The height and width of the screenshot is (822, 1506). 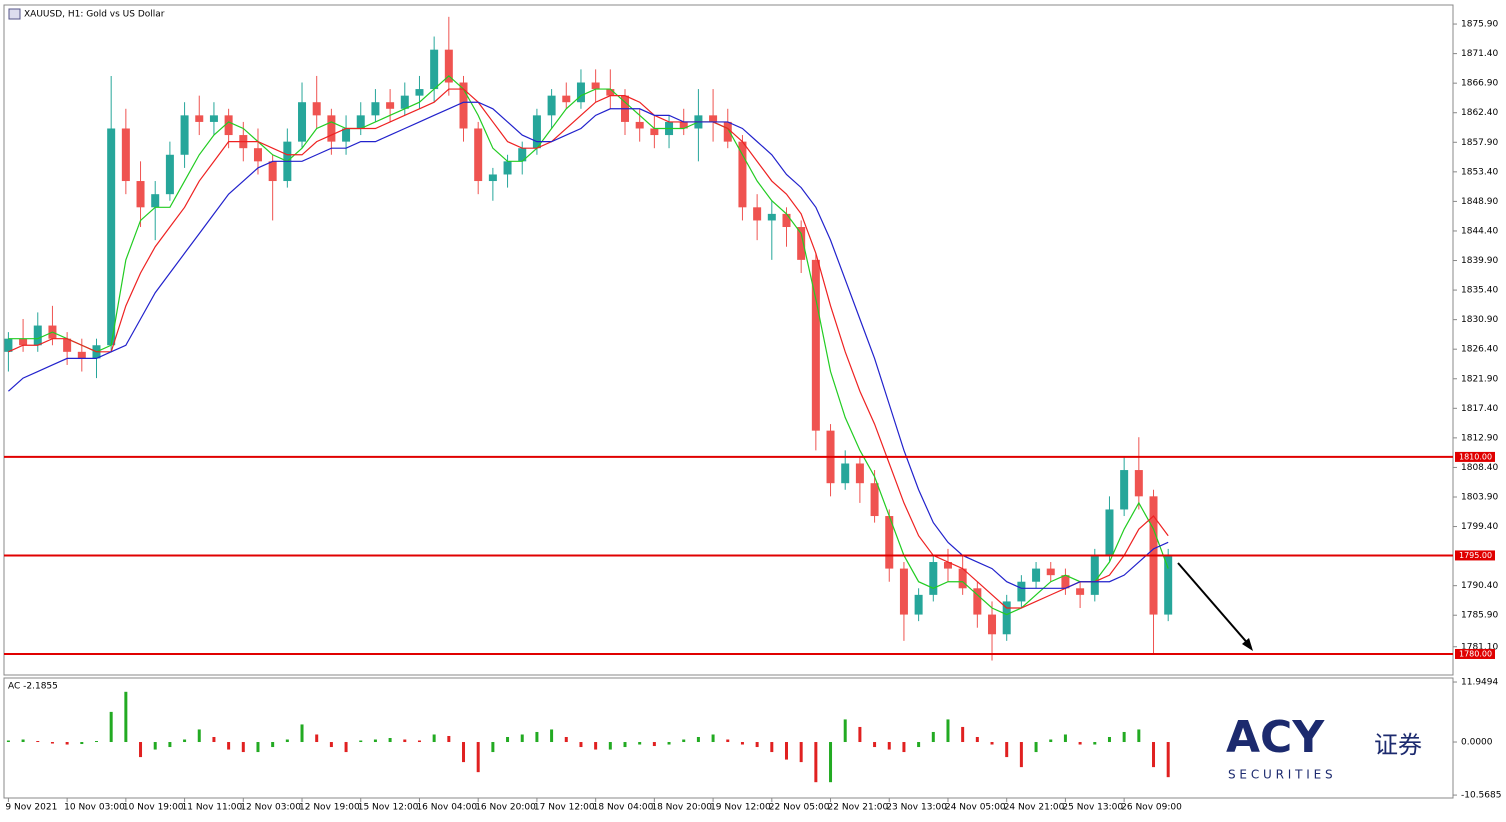 What do you see at coordinates (505, 808) in the screenshot?
I see `x-tick-label: 16 Nov 20:00` at bounding box center [505, 808].